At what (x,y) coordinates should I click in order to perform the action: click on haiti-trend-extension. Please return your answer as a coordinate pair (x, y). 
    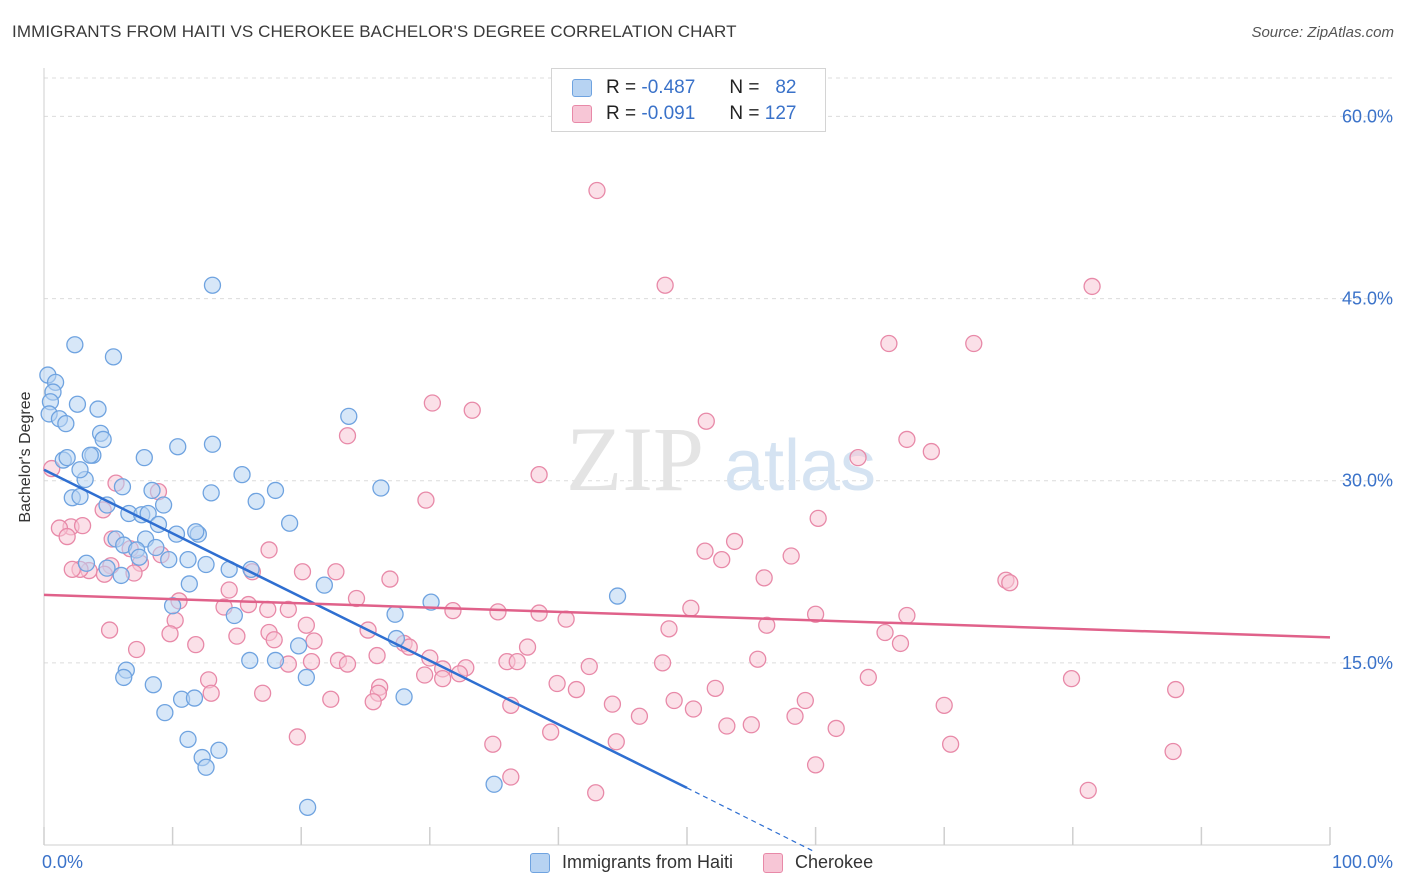
    Looking at the image, I should click on (751, 820).